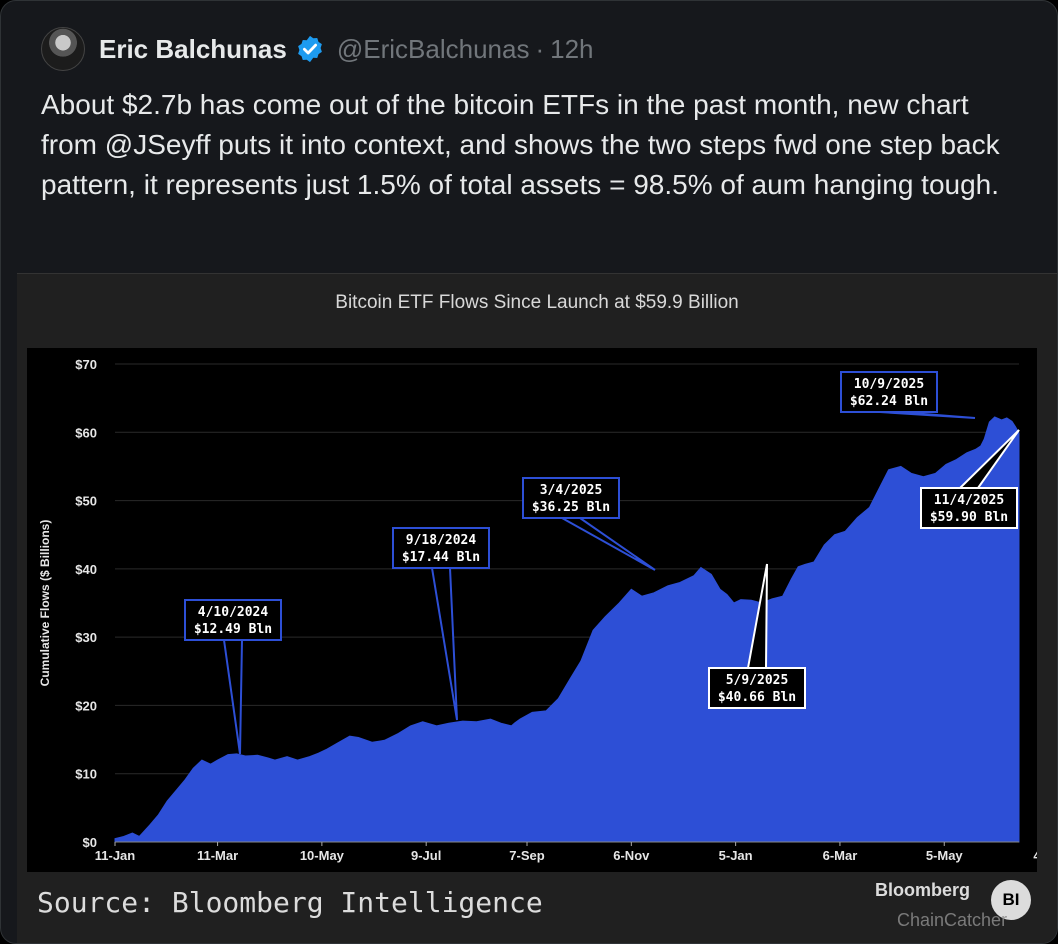 Image resolution: width=1058 pixels, height=944 pixels. I want to click on verified-badge-icon, so click(309, 49).